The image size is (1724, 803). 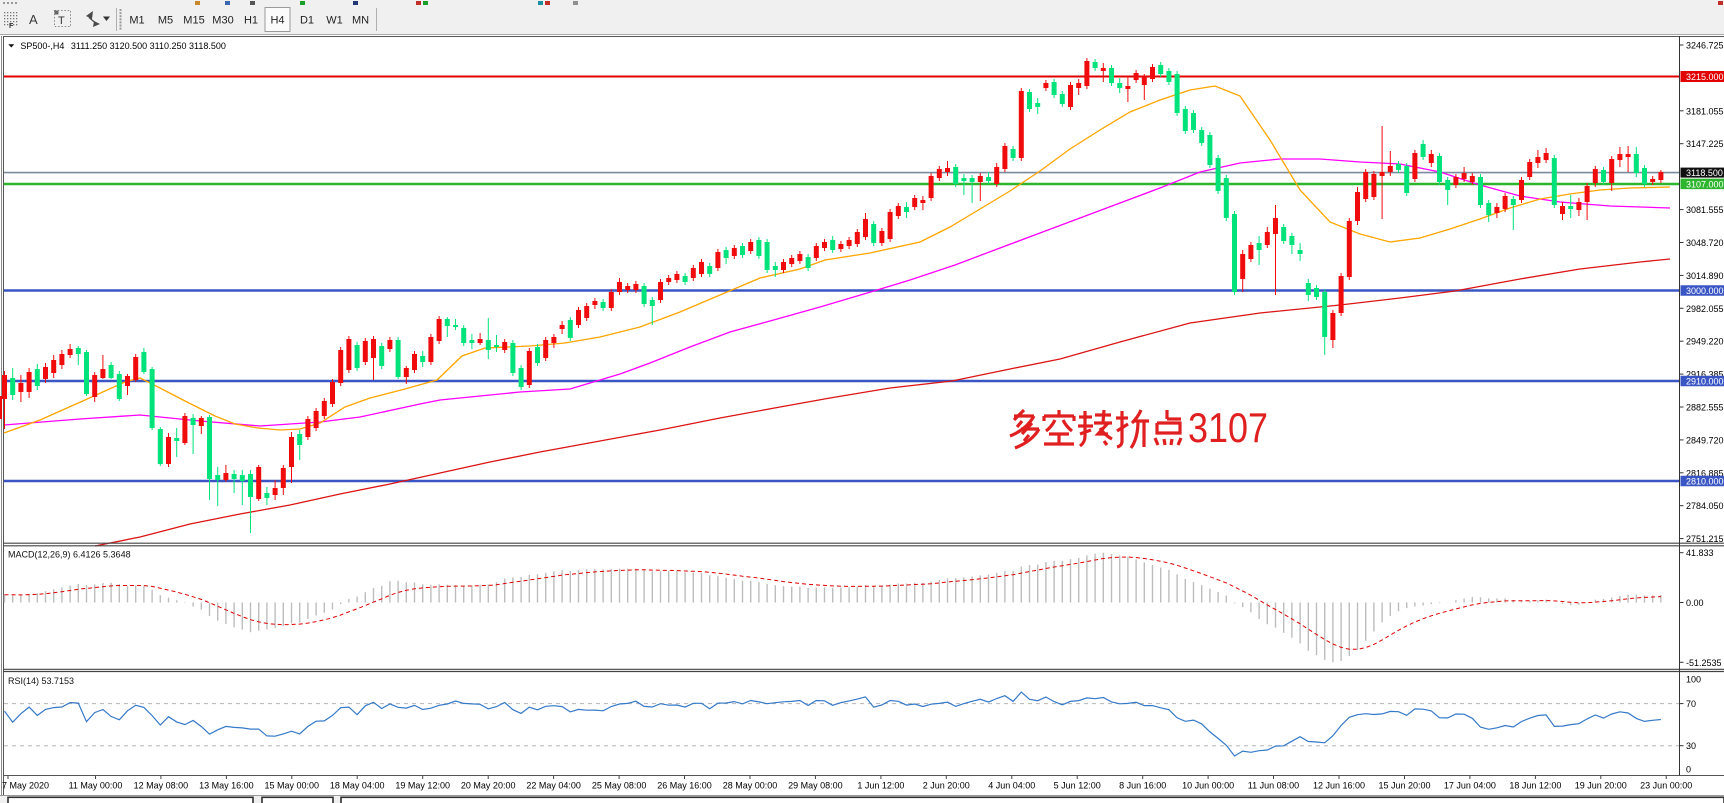 What do you see at coordinates (1705, 309) in the screenshot?
I see `svg-text: 2982.055` at bounding box center [1705, 309].